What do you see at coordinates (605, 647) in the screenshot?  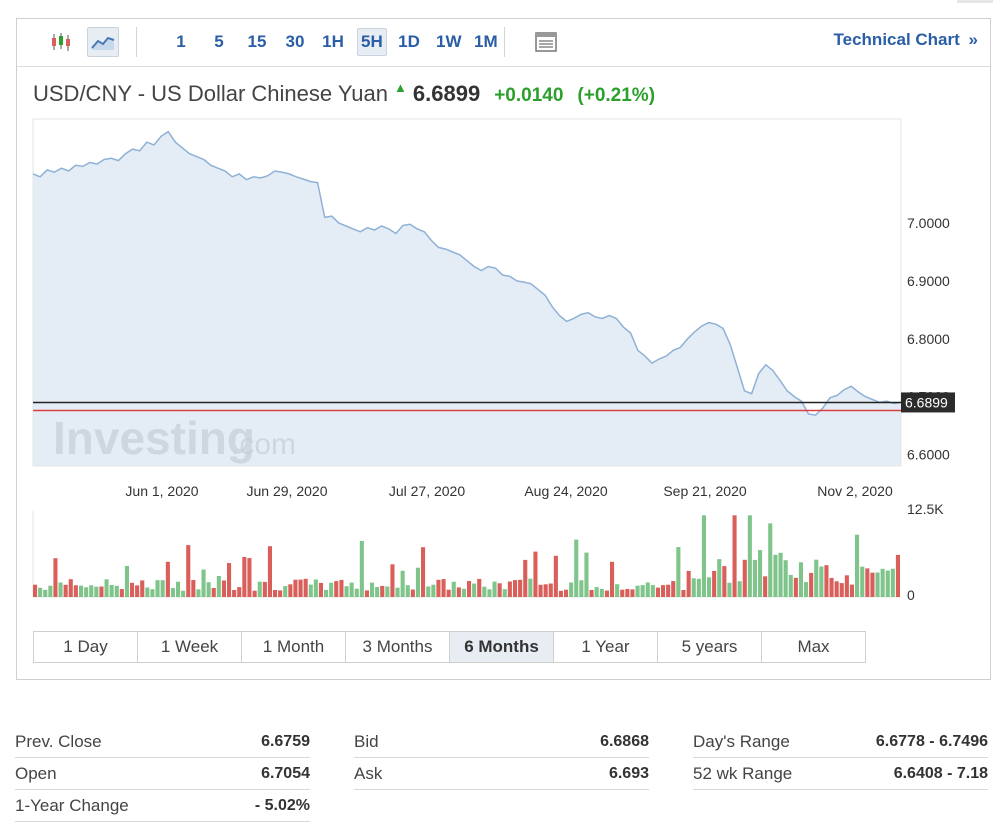 I see `range-1-year: 1 Year` at bounding box center [605, 647].